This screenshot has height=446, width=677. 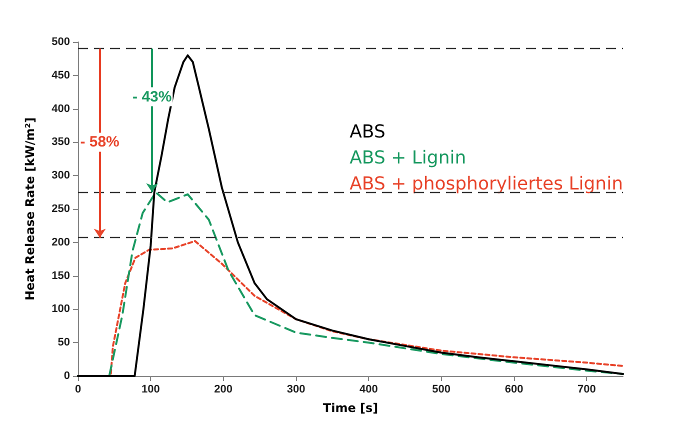 What do you see at coordinates (368, 390) in the screenshot?
I see `x-tick-label: 400` at bounding box center [368, 390].